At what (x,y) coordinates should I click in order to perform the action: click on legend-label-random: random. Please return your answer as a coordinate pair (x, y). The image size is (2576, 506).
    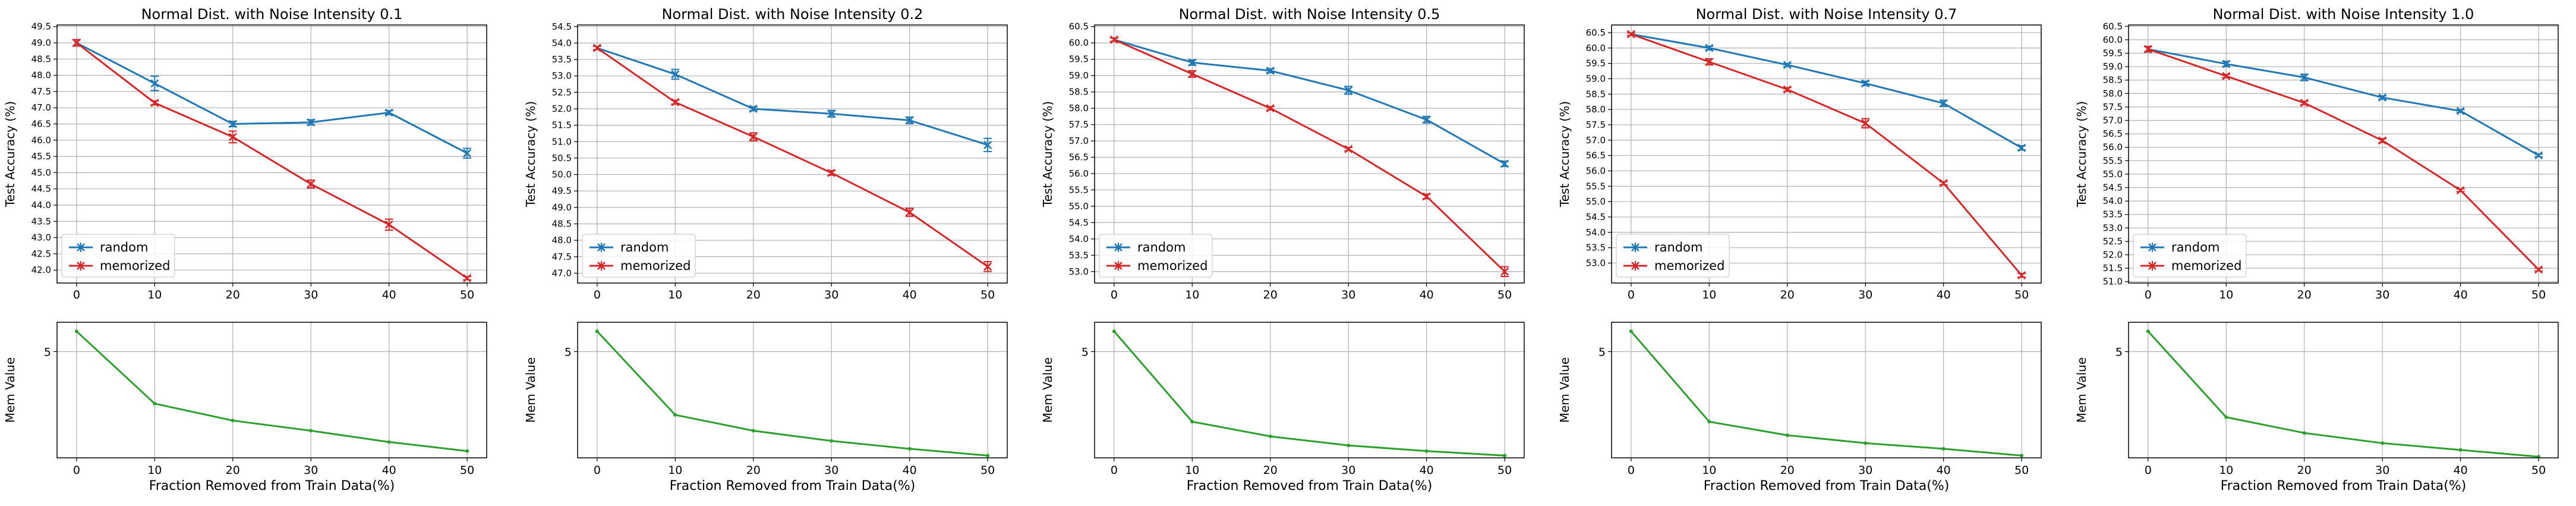
    Looking at the image, I should click on (1161, 247).